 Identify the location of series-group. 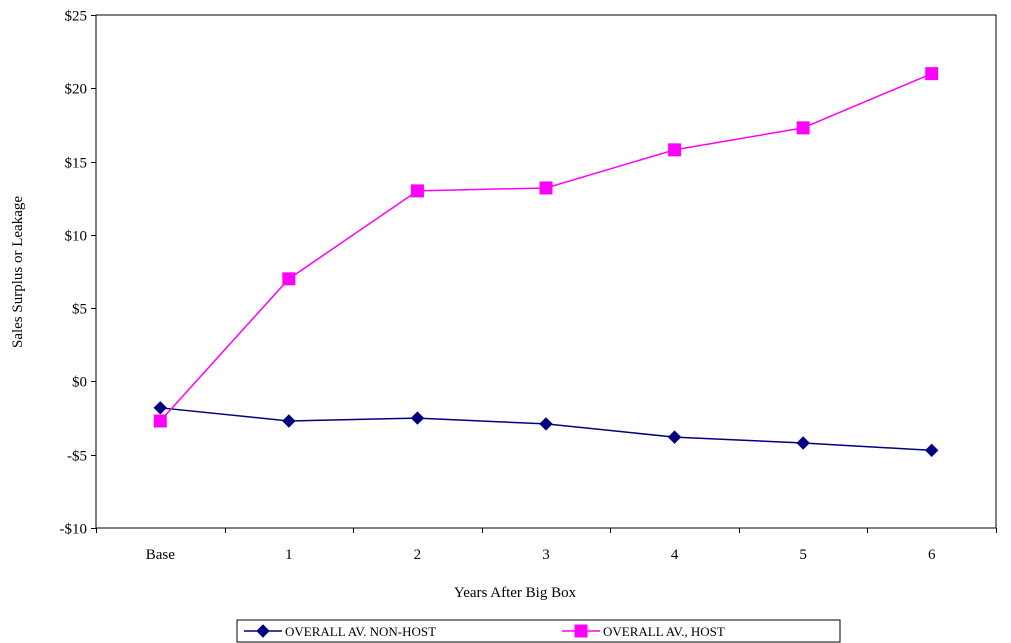
(546, 429).